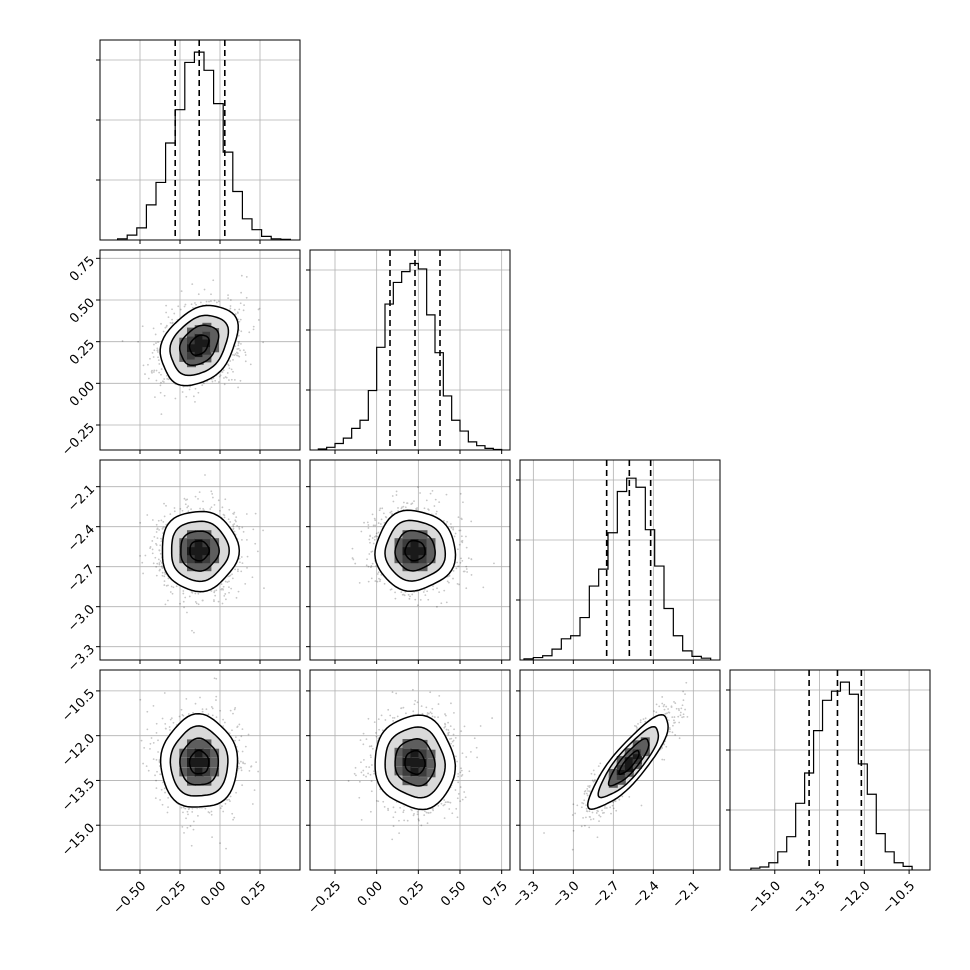 The image size is (970, 970). What do you see at coordinates (324, 898) in the screenshot?
I see `x-tick-label: −0.25` at bounding box center [324, 898].